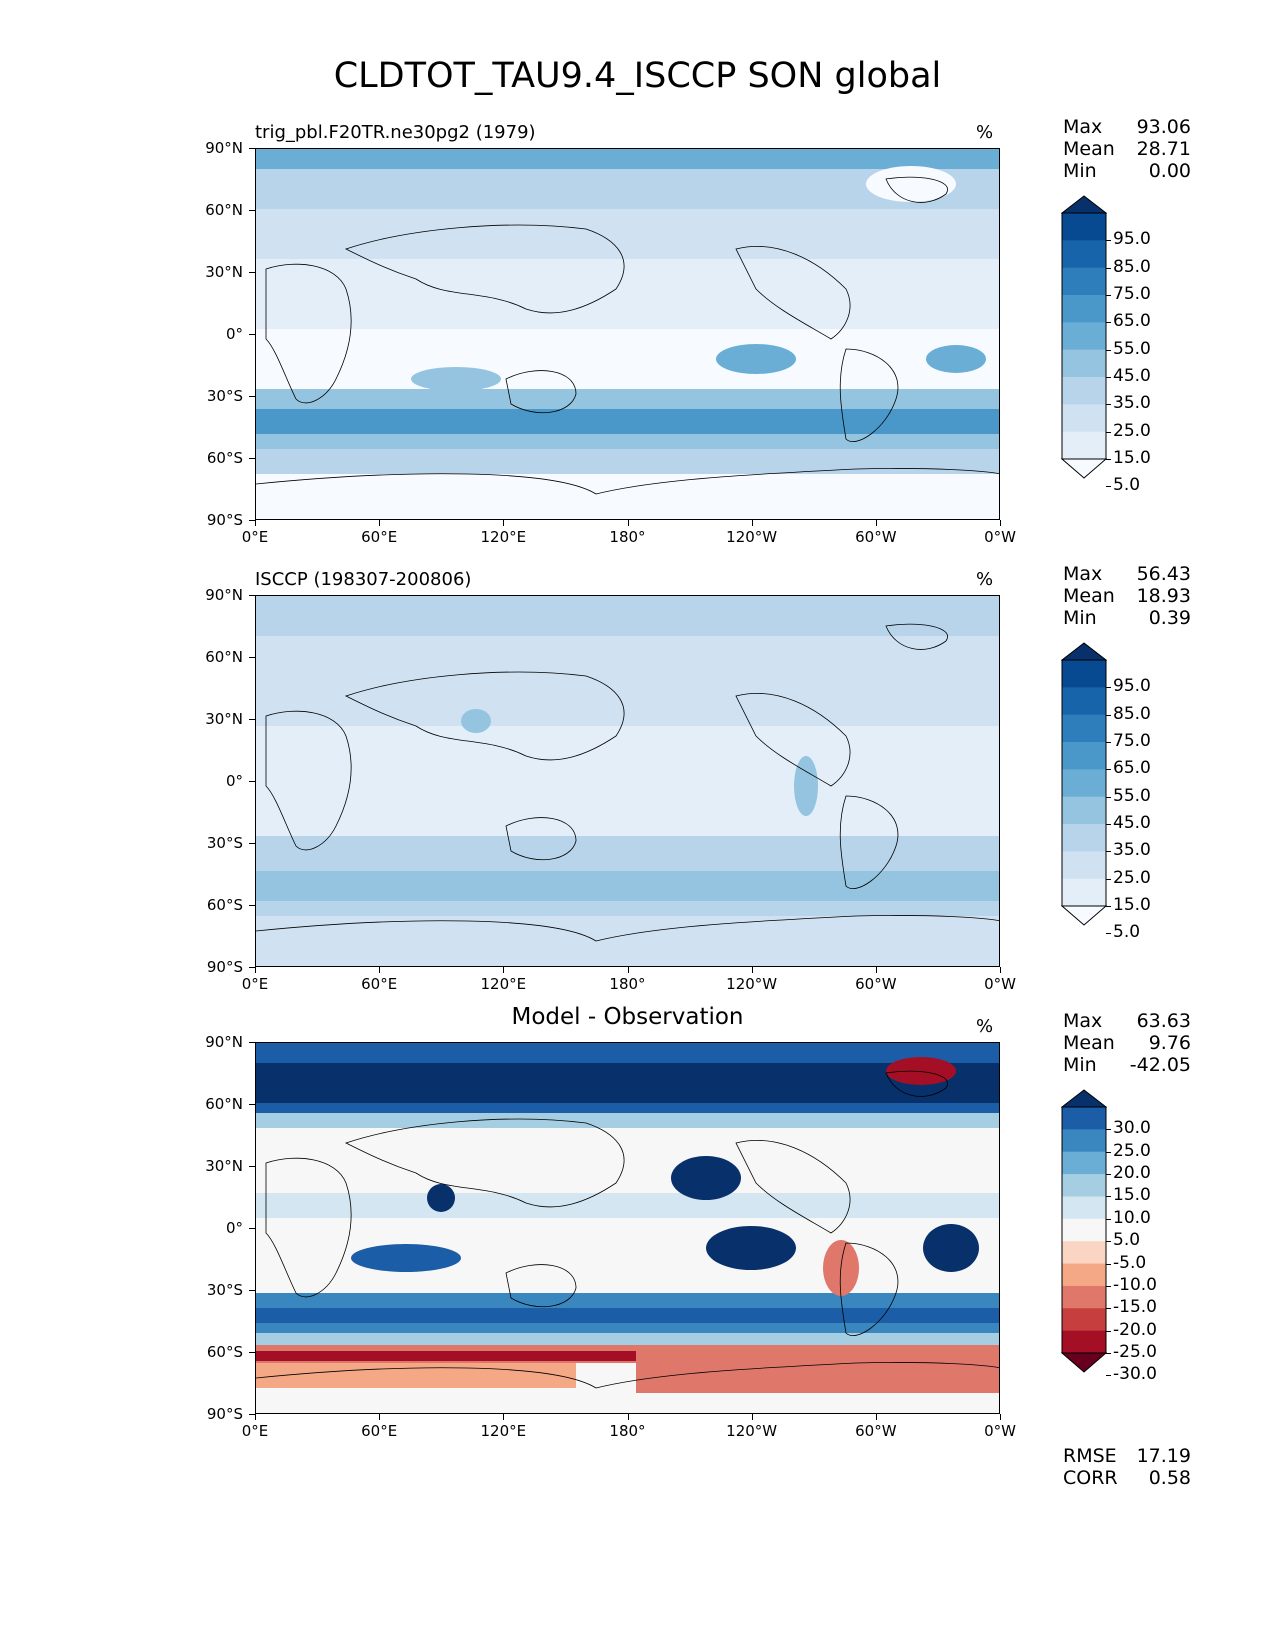 This screenshot has width=1275, height=1650. I want to click on lat-tick-label: 60°S, so click(224, 905).